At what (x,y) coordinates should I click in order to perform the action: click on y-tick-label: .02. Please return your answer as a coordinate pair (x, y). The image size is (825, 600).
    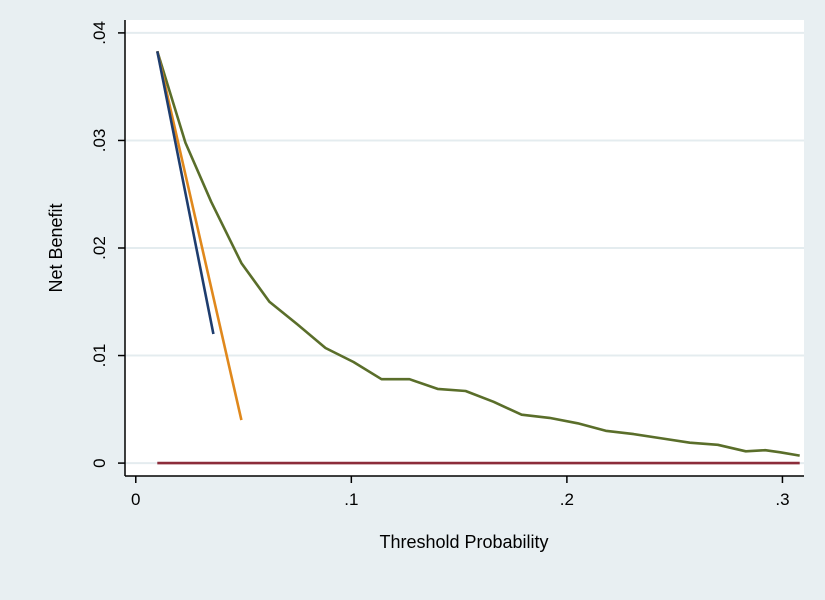
    Looking at the image, I should click on (99, 248).